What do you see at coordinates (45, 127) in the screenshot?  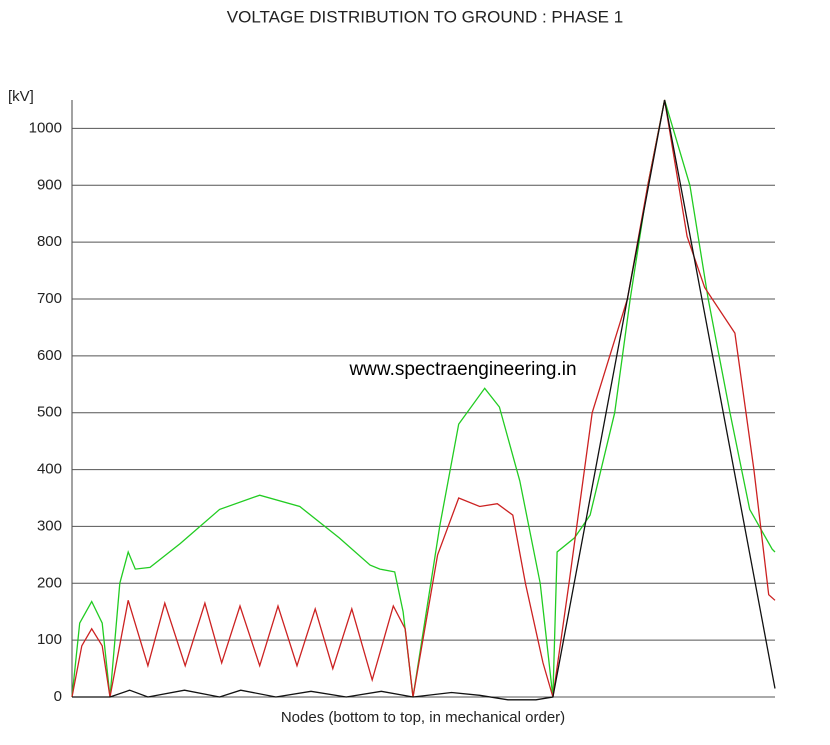 I see `y-tick-label: 1000` at bounding box center [45, 127].